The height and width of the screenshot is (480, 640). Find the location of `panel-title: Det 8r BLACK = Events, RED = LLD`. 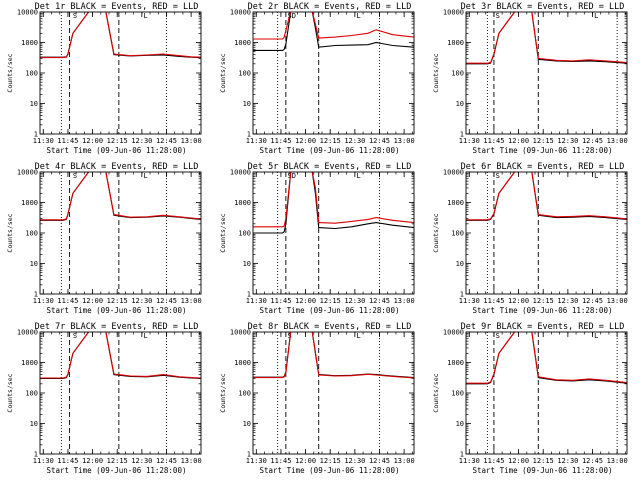

panel-title: Det 8r BLACK = Events, RED = LLD is located at coordinates (330, 327).